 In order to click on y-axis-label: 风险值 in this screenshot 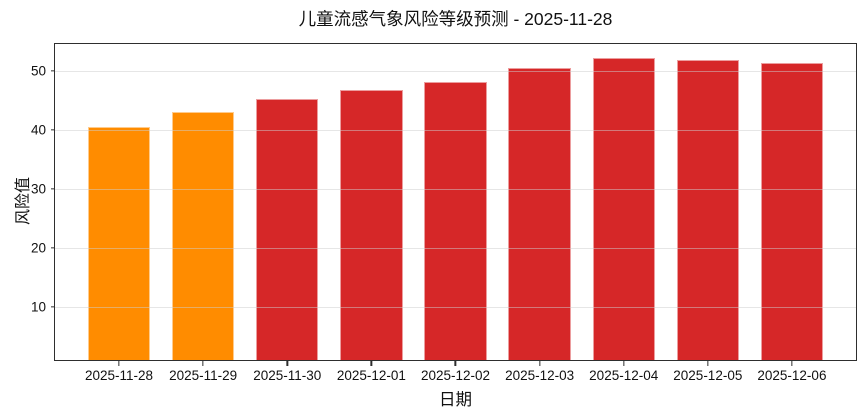, I will do `click(23, 201)`.